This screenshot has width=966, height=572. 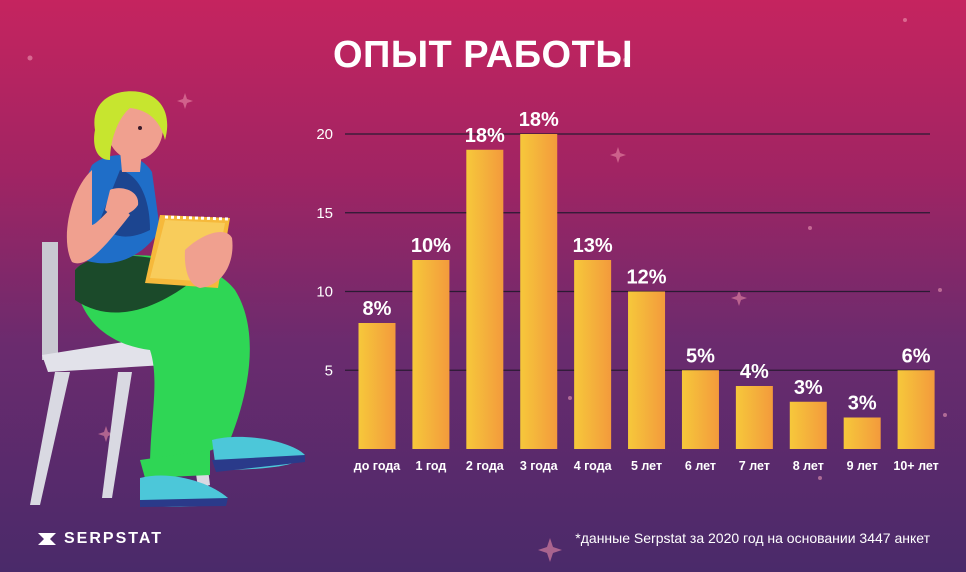 What do you see at coordinates (915, 466) in the screenshot?
I see `x-tick-label: 10+ лет` at bounding box center [915, 466].